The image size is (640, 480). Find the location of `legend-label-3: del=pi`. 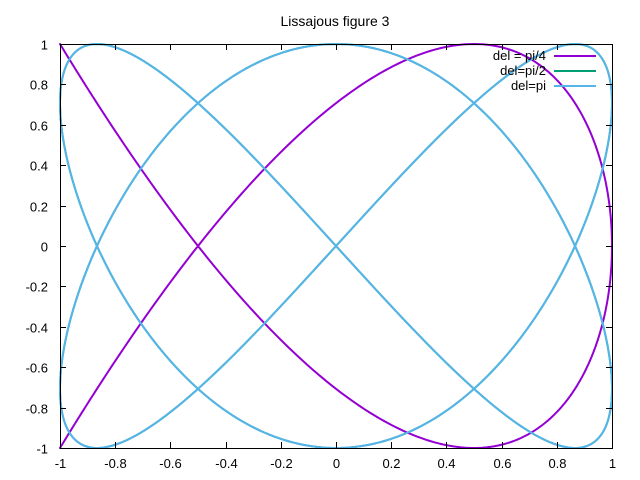

legend-label-3: del=pi is located at coordinates (528, 85).